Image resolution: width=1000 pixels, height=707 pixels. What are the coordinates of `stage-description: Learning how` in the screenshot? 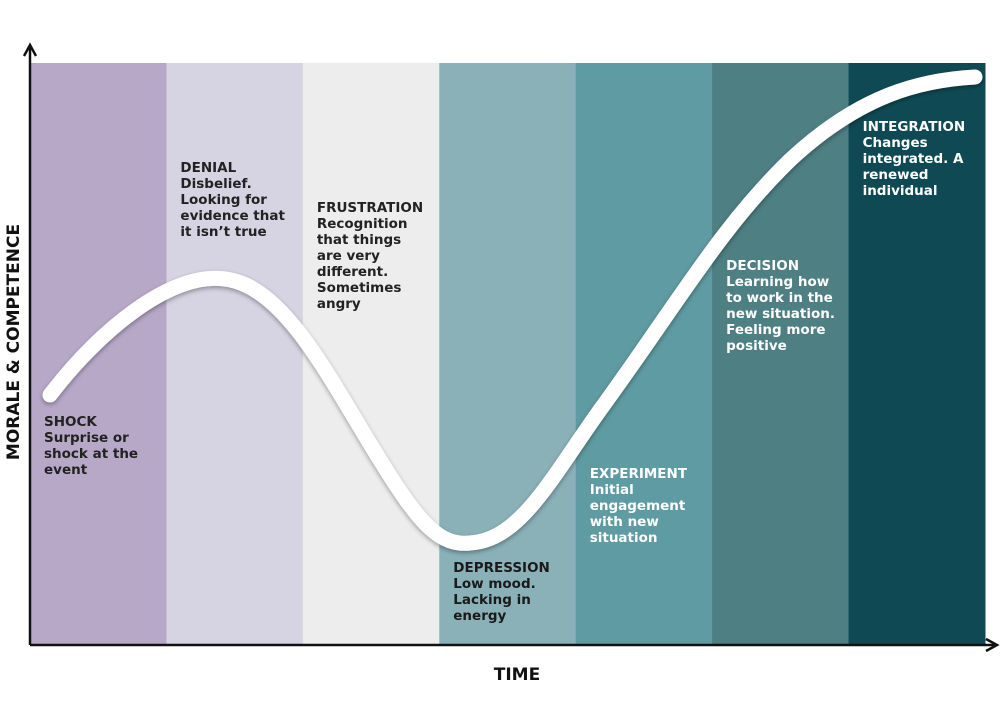 It's located at (777, 282).